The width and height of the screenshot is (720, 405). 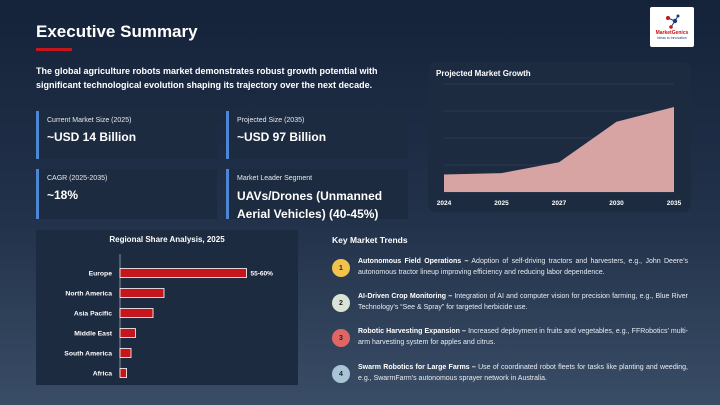 I want to click on chart-title: Regional Share Analysis, 2025, so click(x=167, y=239).